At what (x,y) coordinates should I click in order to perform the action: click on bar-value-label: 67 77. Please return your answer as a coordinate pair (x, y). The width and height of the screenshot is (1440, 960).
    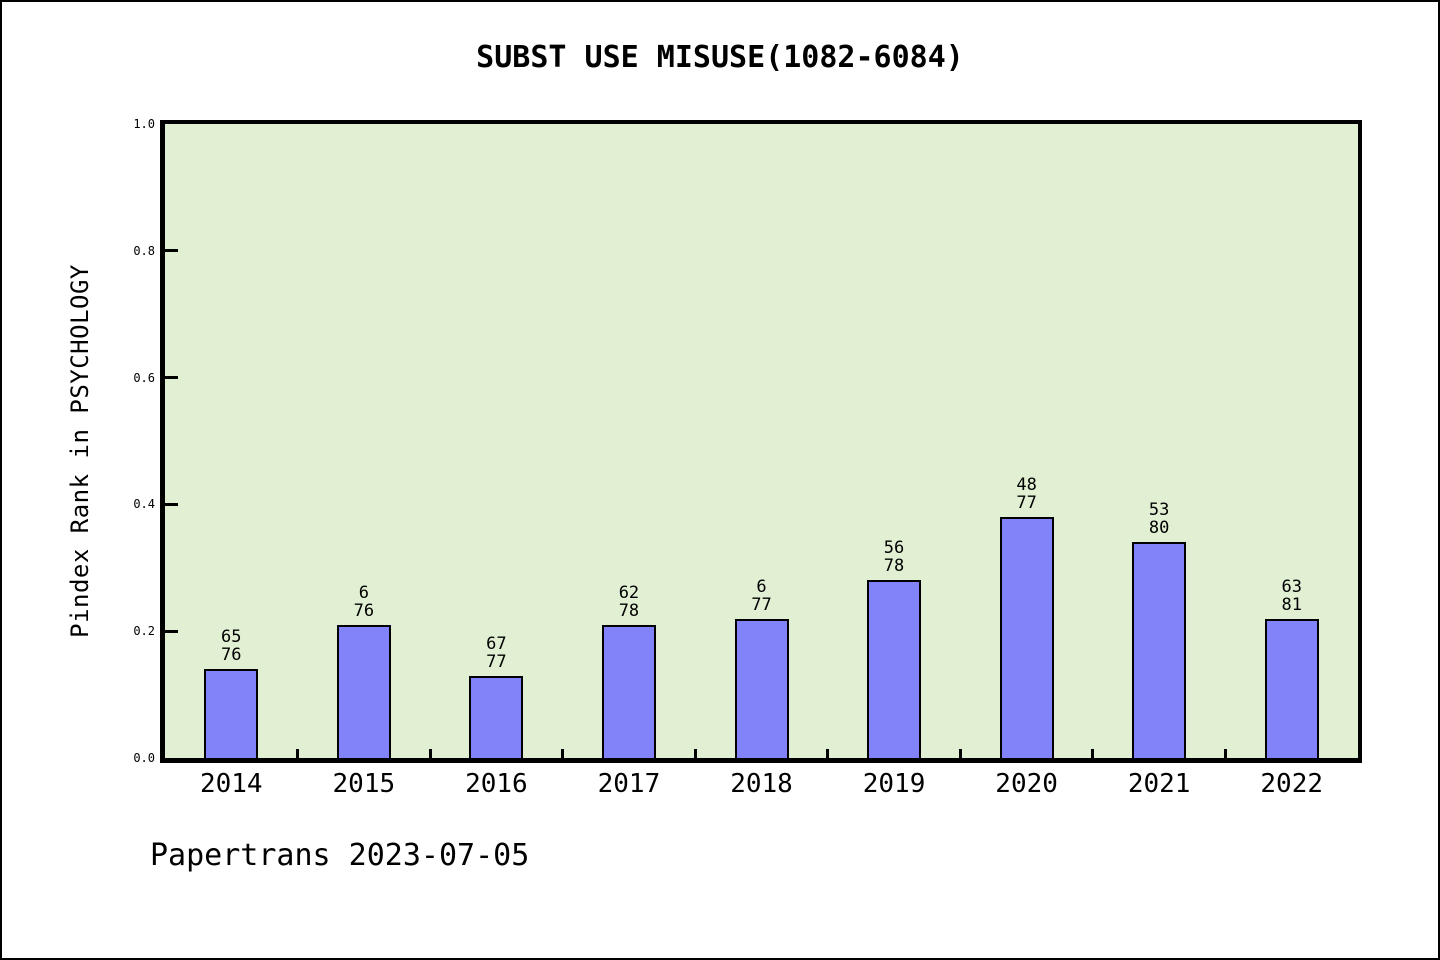
    Looking at the image, I should click on (496, 653).